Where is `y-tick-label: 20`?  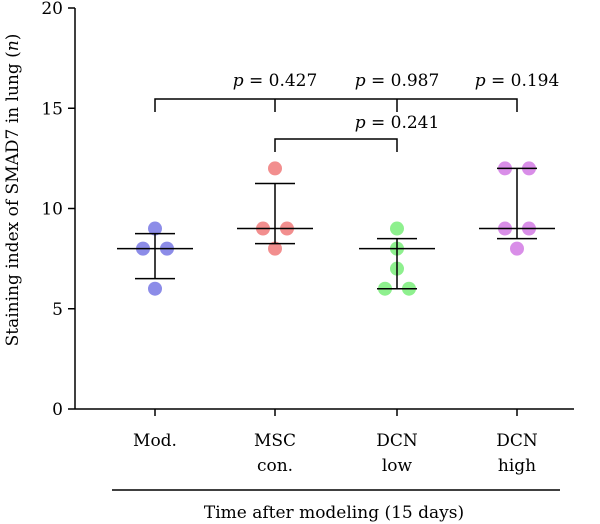 y-tick-label: 20 is located at coordinates (52, 9).